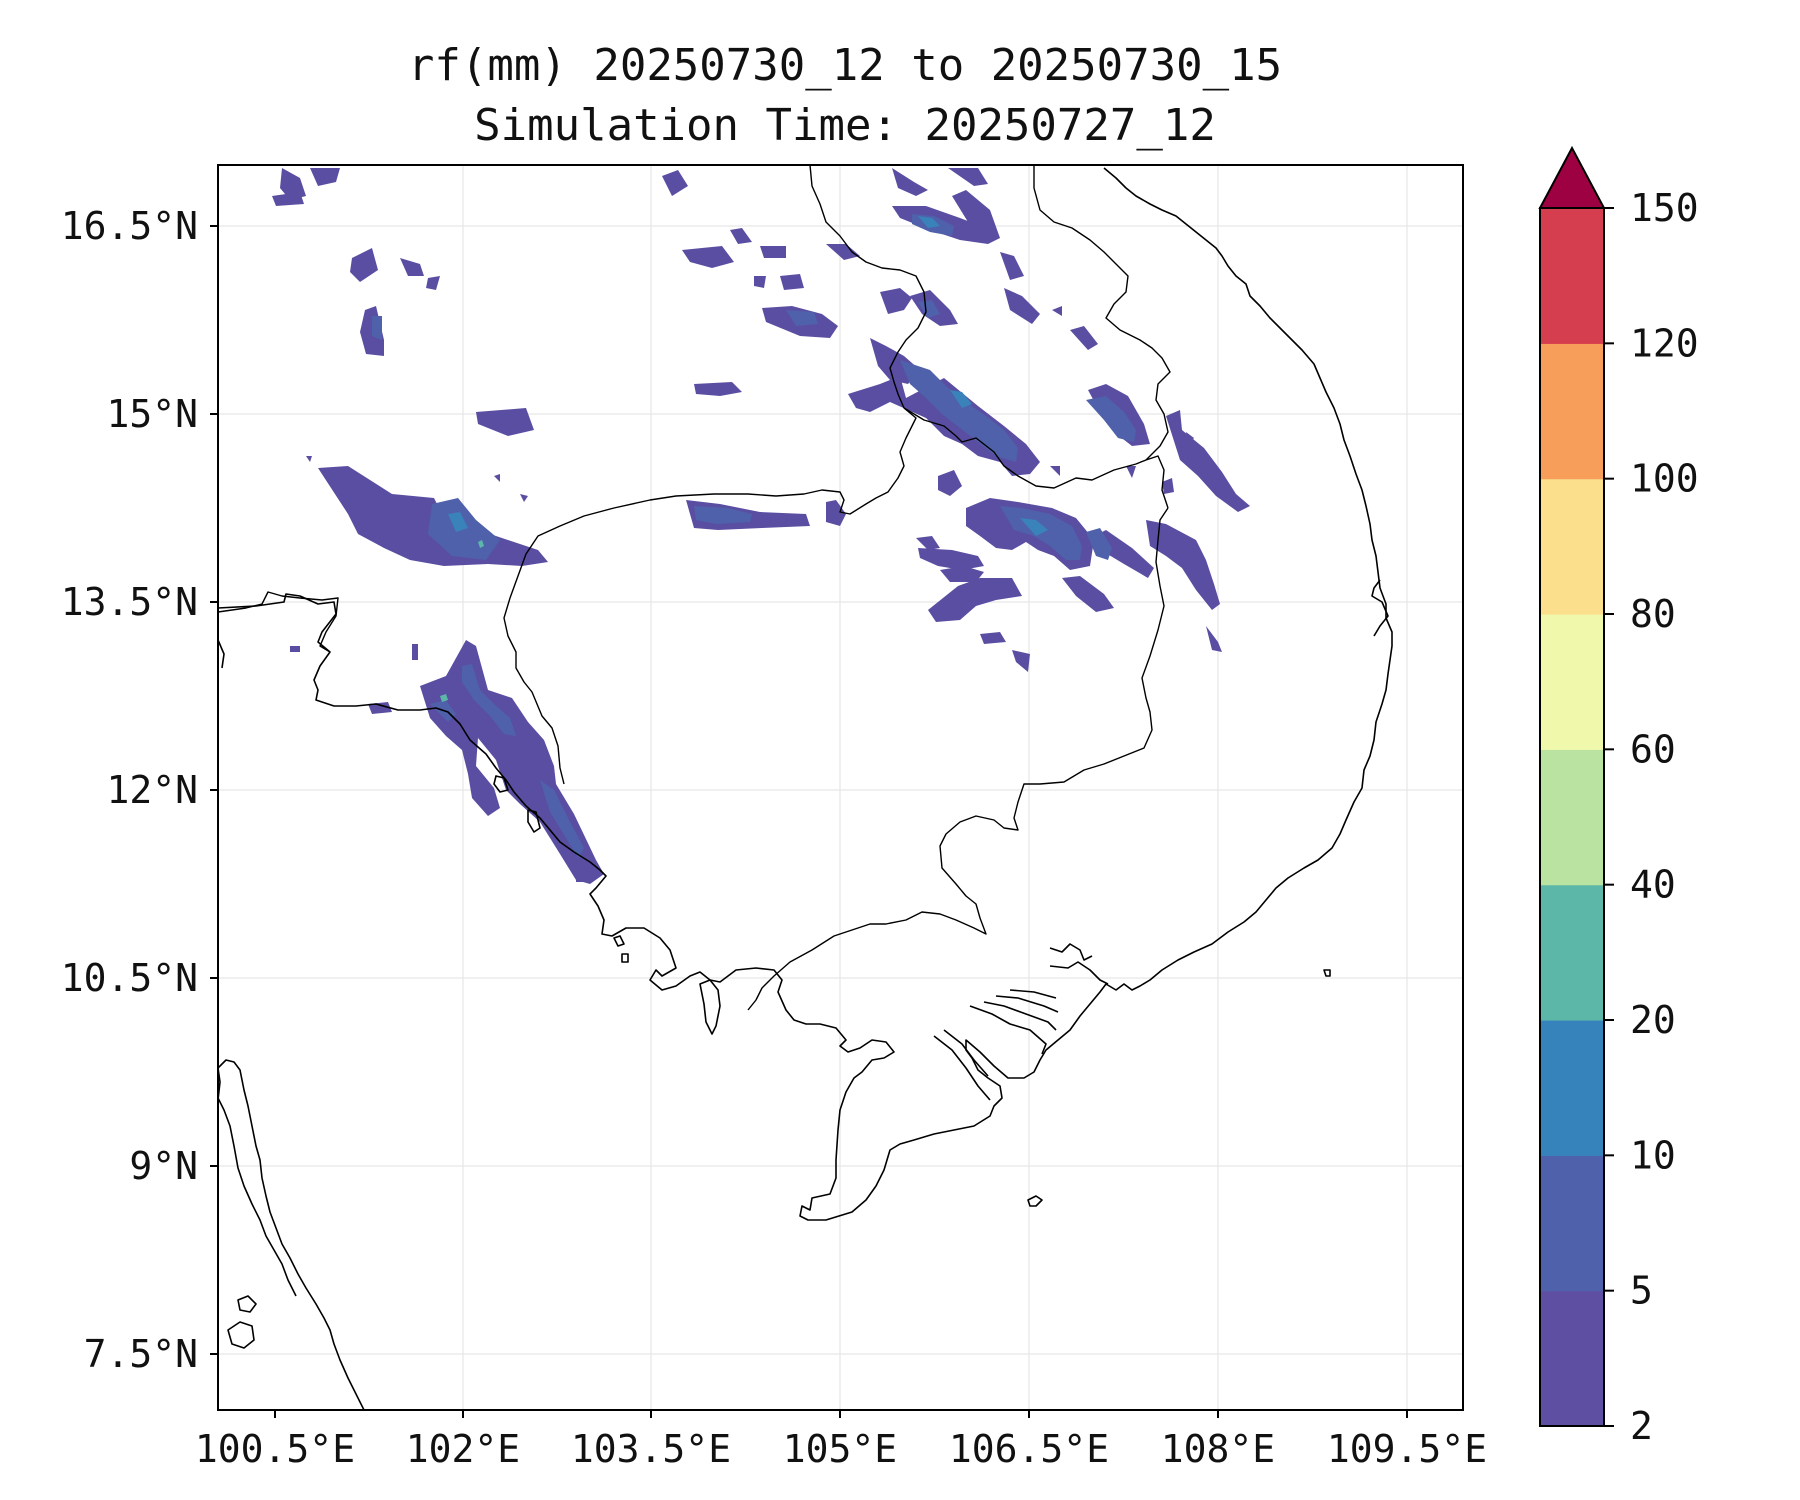 Image resolution: width=1800 pixels, height=1500 pixels. Describe the element at coordinates (1036, 458) in the screenshot. I see `cambodia-laos-border` at that location.